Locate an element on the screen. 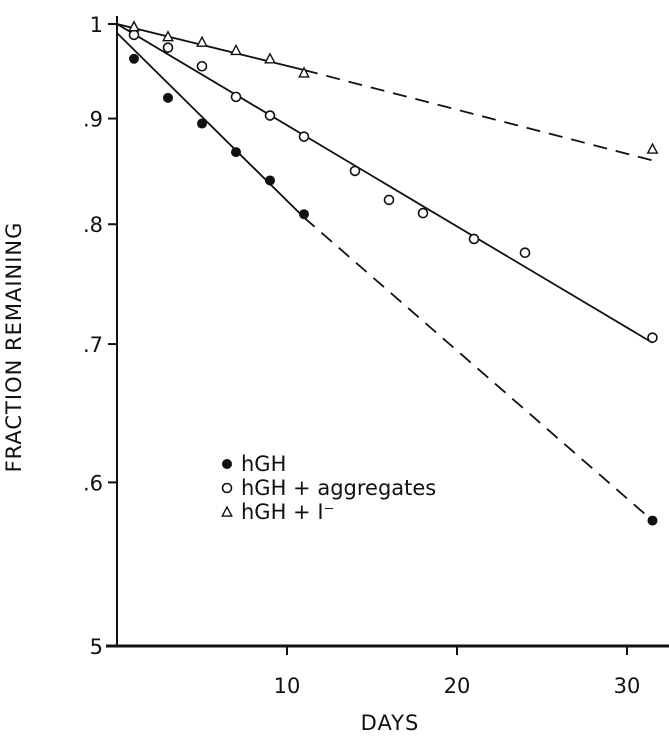 The width and height of the screenshot is (669, 744). x-tick-label: 20 is located at coordinates (457, 686).